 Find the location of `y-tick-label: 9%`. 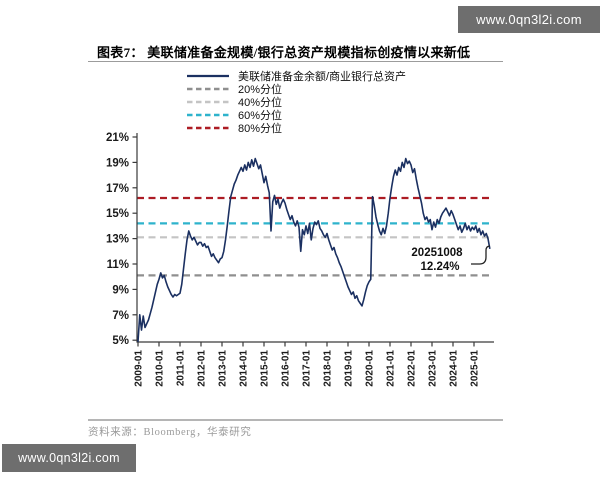

y-tick-label: 9% is located at coordinates (120, 290).